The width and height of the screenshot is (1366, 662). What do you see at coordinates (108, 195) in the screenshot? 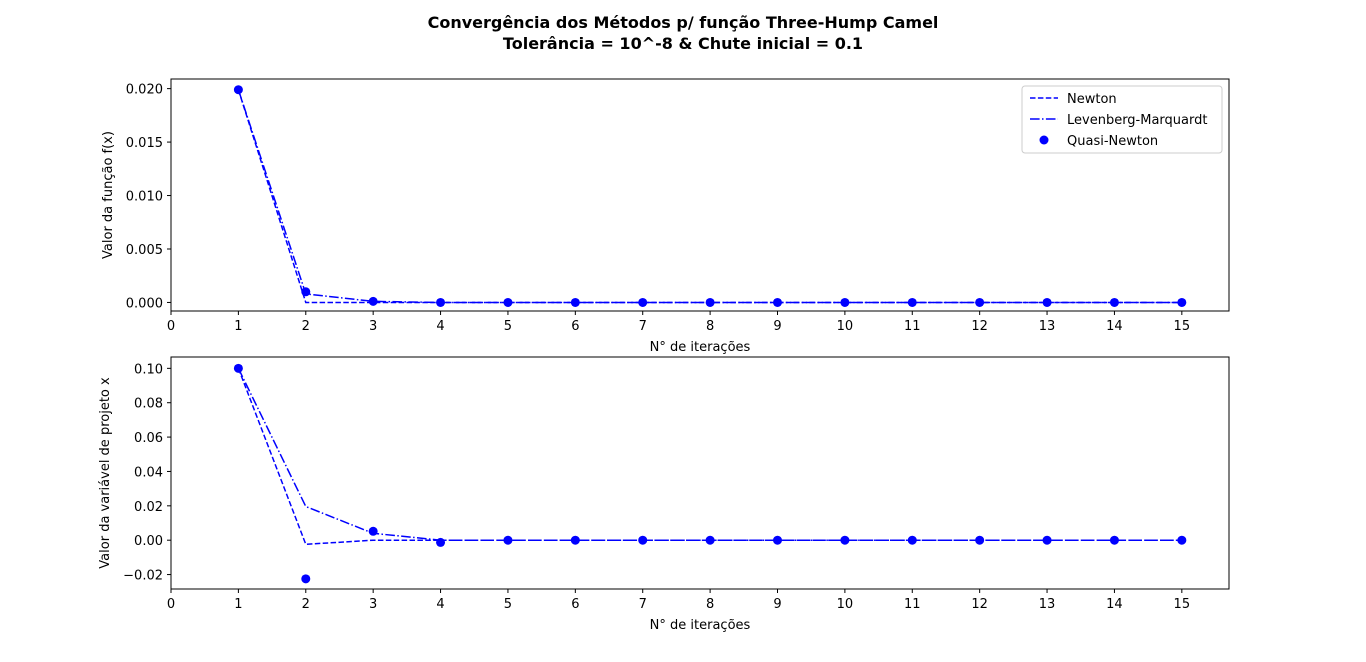
I see `y-axis-label: Valor da função f(x)` at bounding box center [108, 195].